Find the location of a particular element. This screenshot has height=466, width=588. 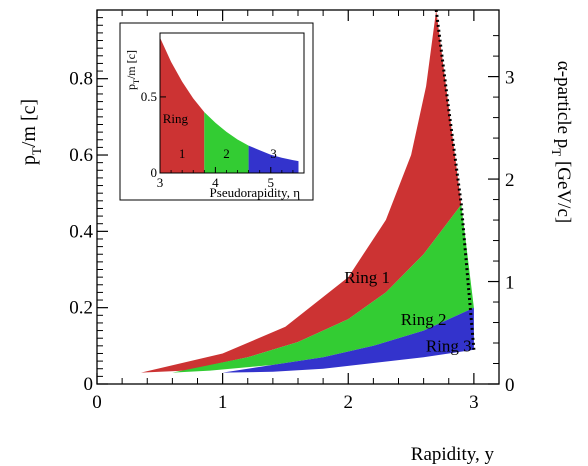

inset-annotation-1: 1 is located at coordinates (182, 153).